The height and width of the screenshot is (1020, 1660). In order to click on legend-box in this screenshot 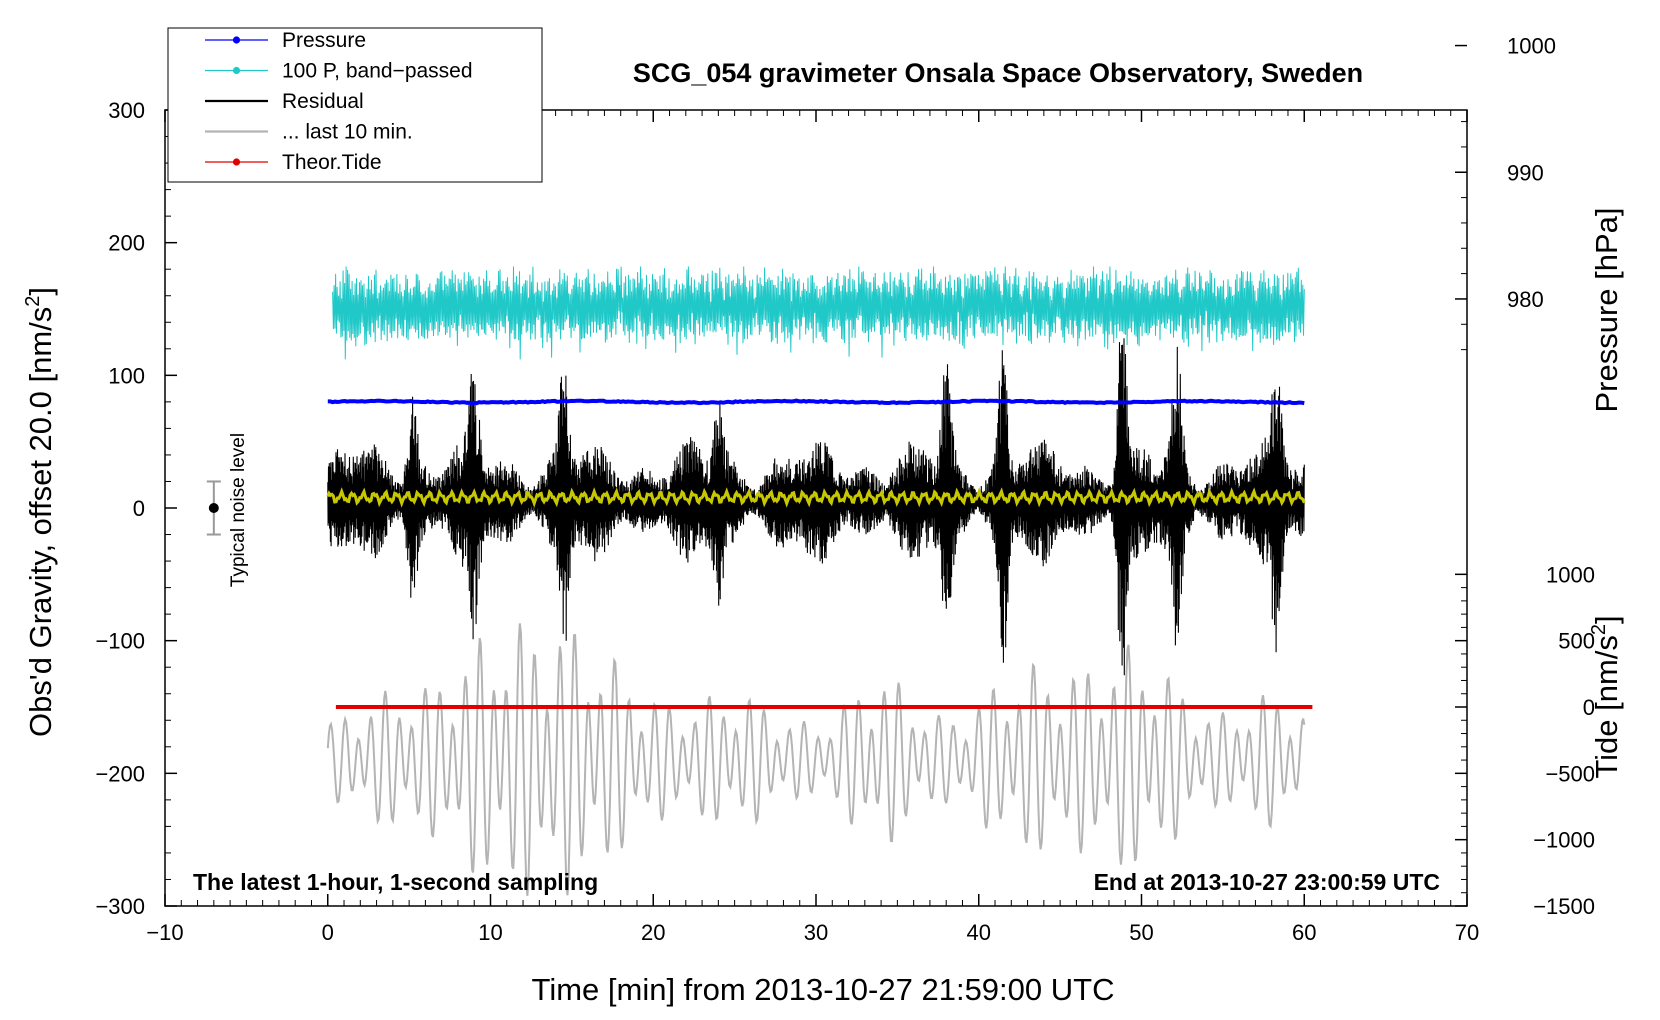, I will do `click(355, 105)`.